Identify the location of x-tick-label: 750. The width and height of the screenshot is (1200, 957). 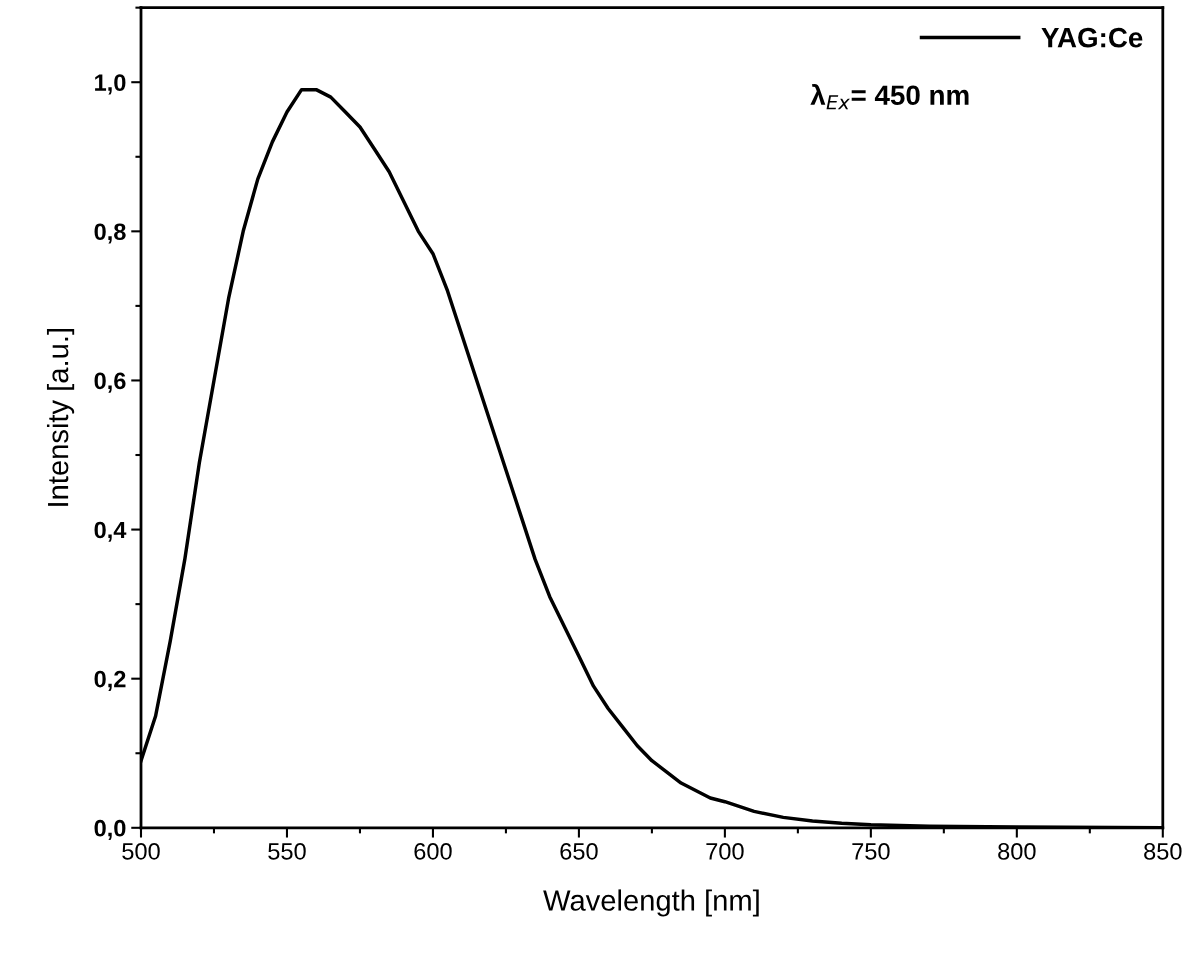
(871, 851).